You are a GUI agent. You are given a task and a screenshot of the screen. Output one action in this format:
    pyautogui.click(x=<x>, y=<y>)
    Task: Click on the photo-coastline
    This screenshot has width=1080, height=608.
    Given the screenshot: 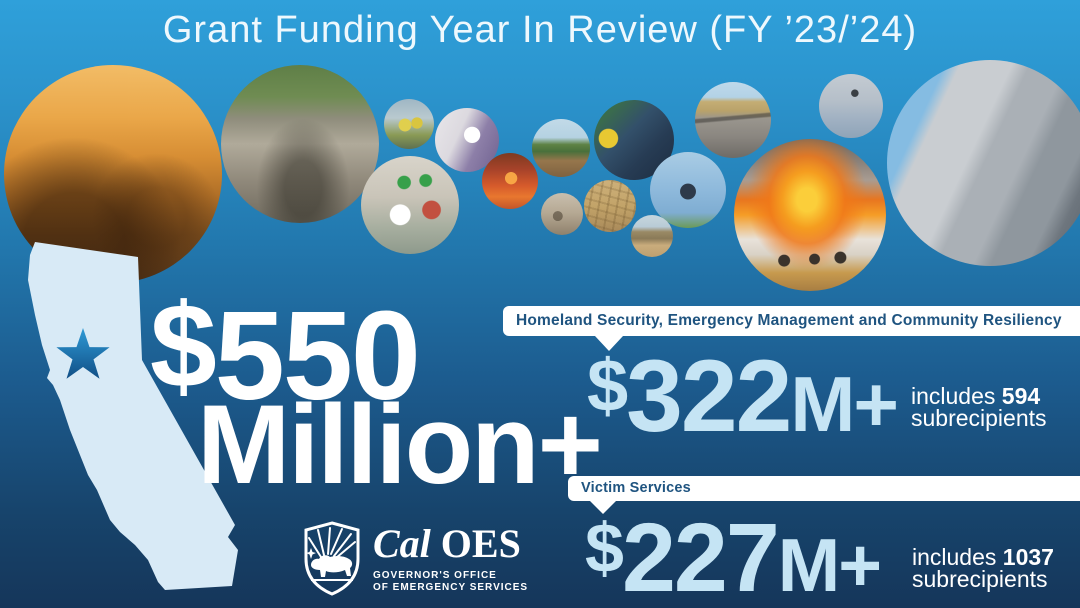 What is the action you would take?
    pyautogui.click(x=652, y=236)
    